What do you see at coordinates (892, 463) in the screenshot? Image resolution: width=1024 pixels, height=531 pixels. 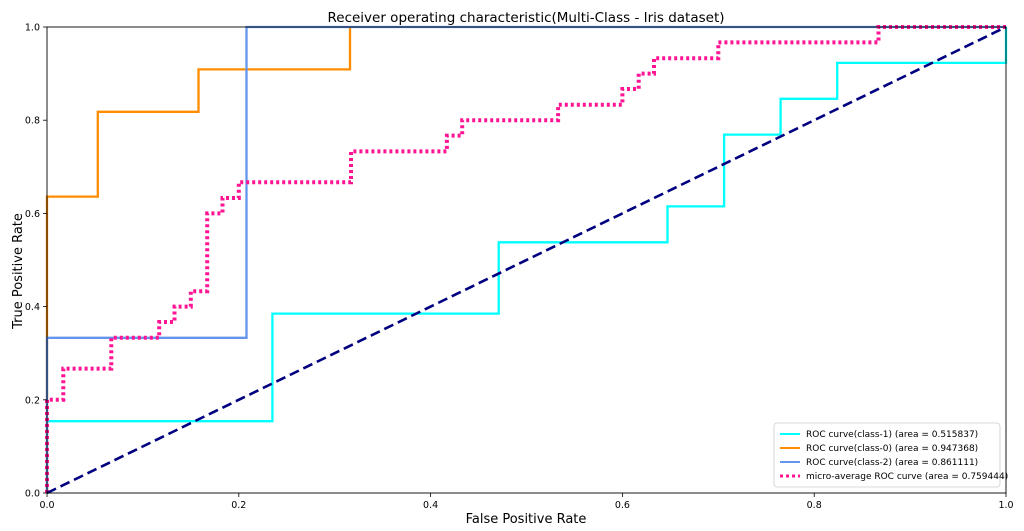 I see `legend-entry: ROC curve(class-2) (area = 0.861111)` at bounding box center [892, 463].